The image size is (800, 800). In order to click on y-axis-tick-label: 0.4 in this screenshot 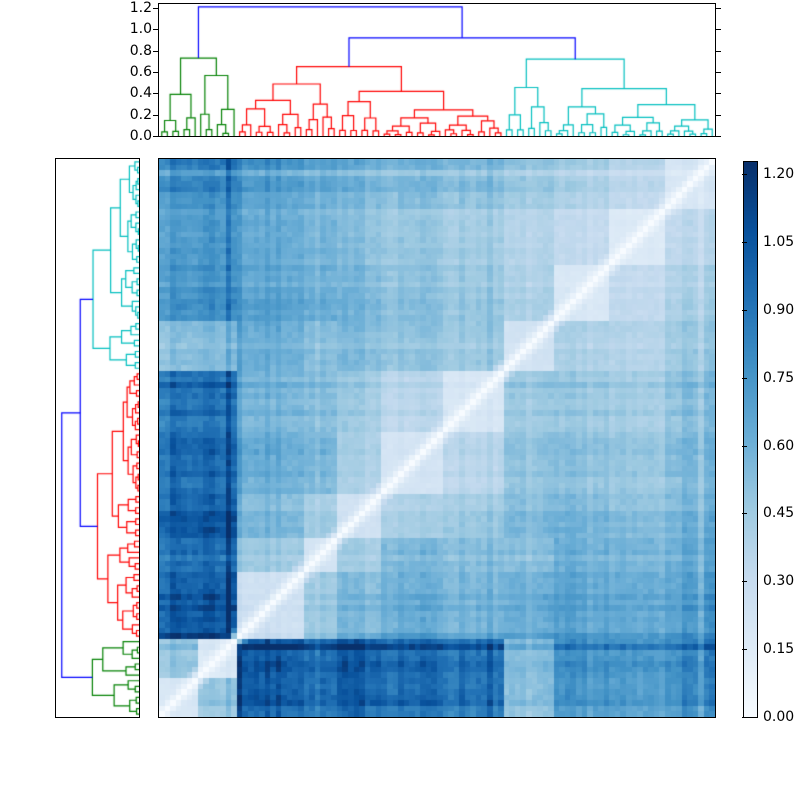, I will do `click(140, 93)`.